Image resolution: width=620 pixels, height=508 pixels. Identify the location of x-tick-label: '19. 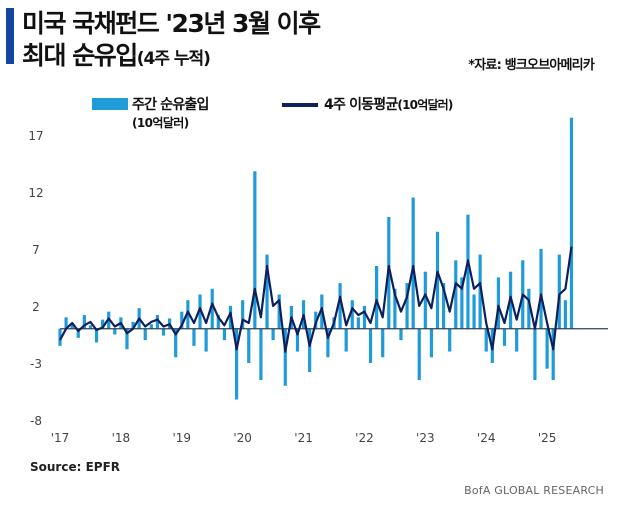
(181, 438).